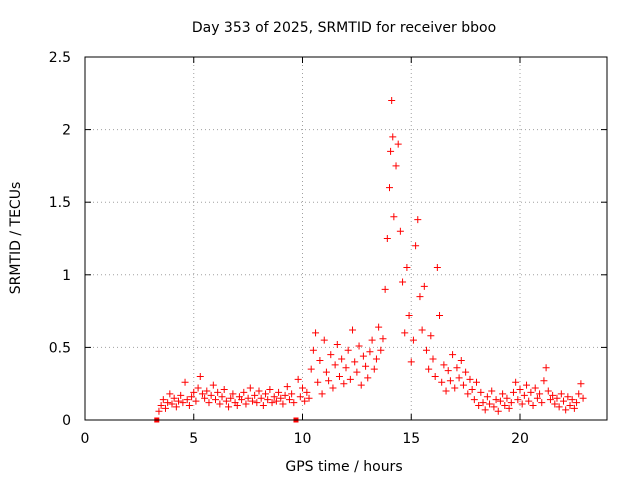 The width and height of the screenshot is (640, 480). I want to click on x-tick-label: 20, so click(520, 439).